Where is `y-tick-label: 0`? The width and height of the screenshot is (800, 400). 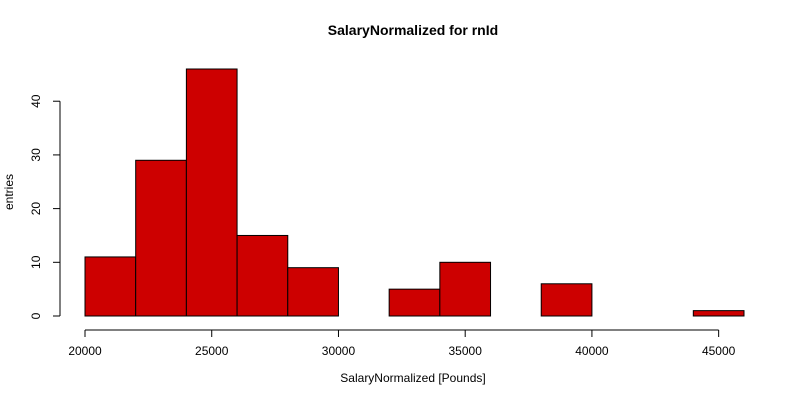 y-tick-label: 0 is located at coordinates (36, 315).